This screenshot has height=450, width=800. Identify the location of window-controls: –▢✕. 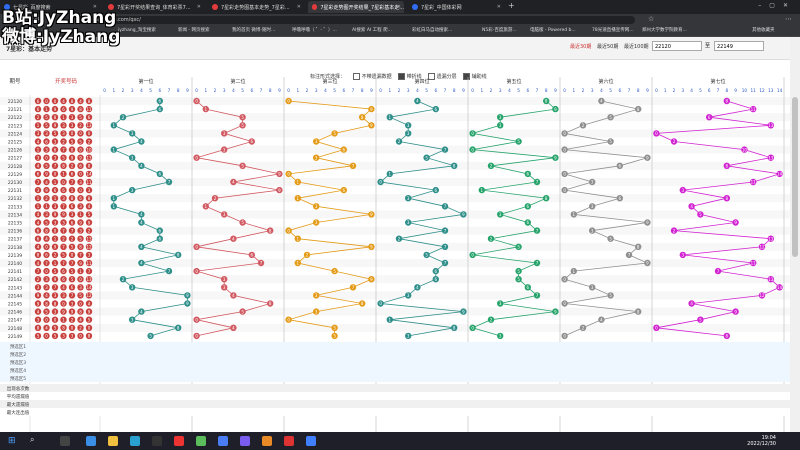
(777, 5).